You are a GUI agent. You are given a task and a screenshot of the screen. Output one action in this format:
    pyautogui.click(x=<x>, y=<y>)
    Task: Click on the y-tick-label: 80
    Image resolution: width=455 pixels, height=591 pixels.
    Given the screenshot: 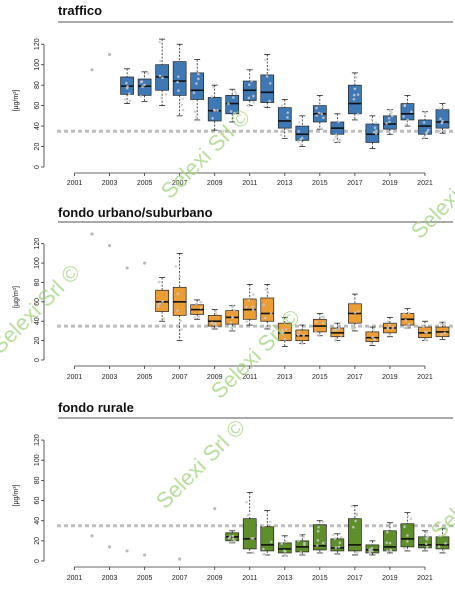 What is the action you would take?
    pyautogui.click(x=37, y=282)
    